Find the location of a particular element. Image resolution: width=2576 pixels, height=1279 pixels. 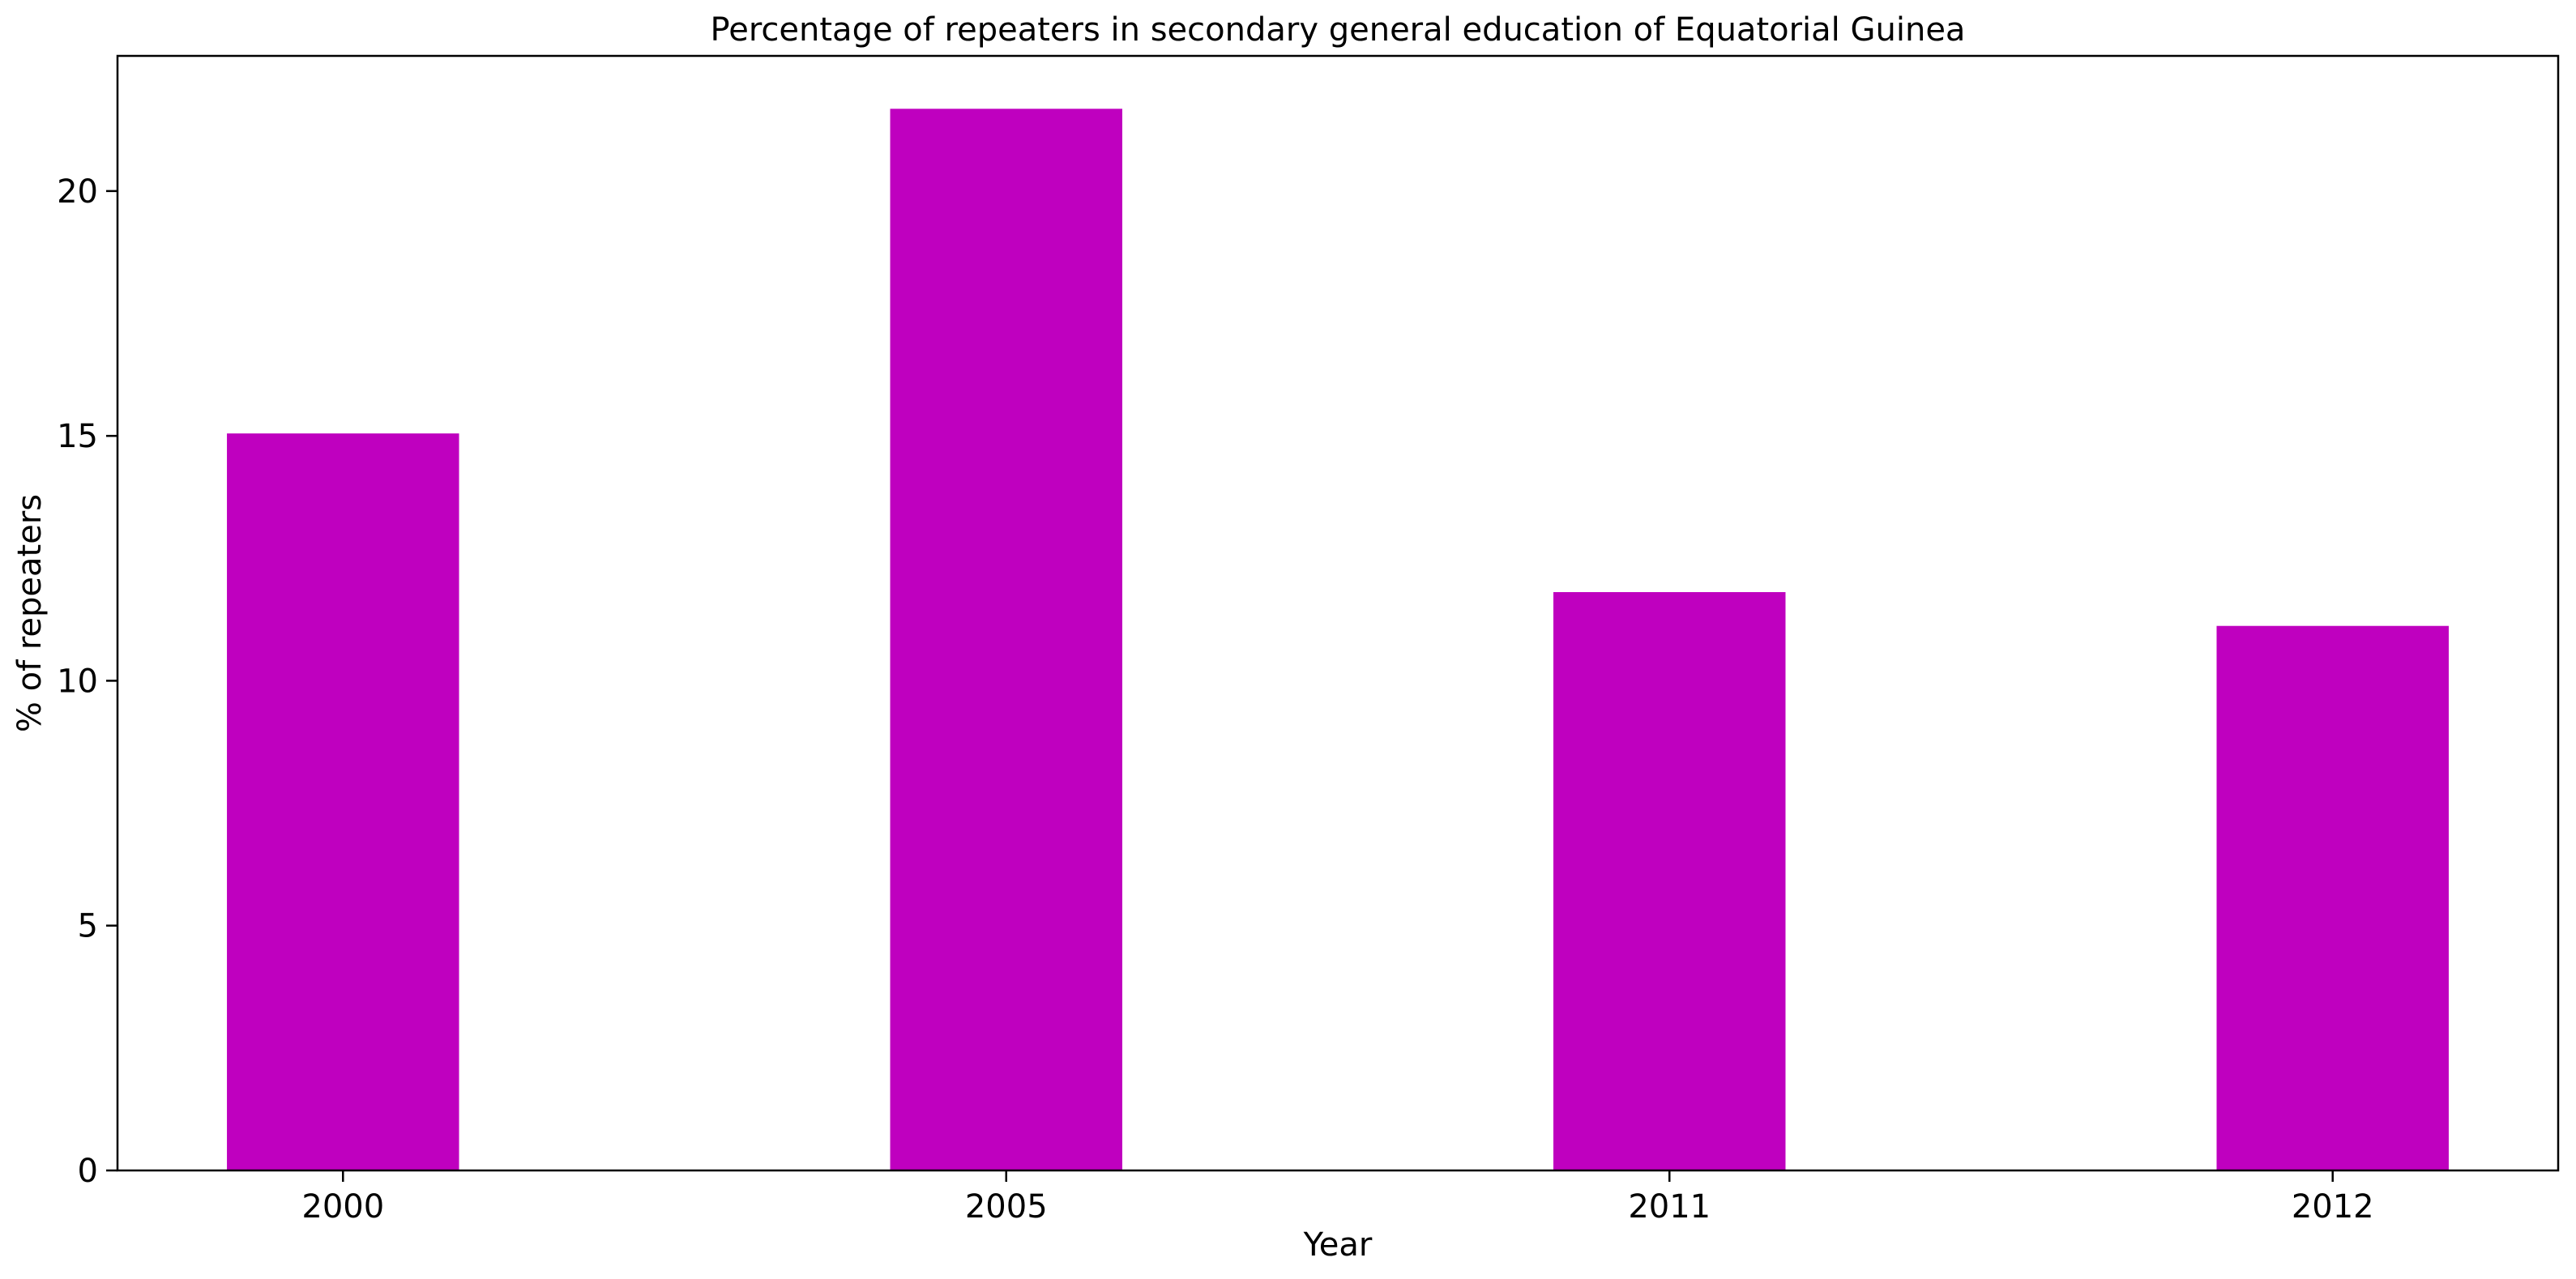

y-tick-label-10: 10 is located at coordinates (77, 681).